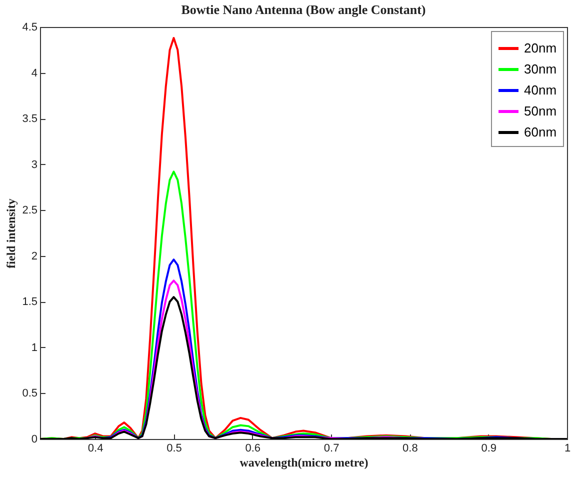 The image size is (577, 495). What do you see at coordinates (303, 9) in the screenshot?
I see `chart-title: Bowtie Nano Antenna (Bow angle Constant)` at bounding box center [303, 9].